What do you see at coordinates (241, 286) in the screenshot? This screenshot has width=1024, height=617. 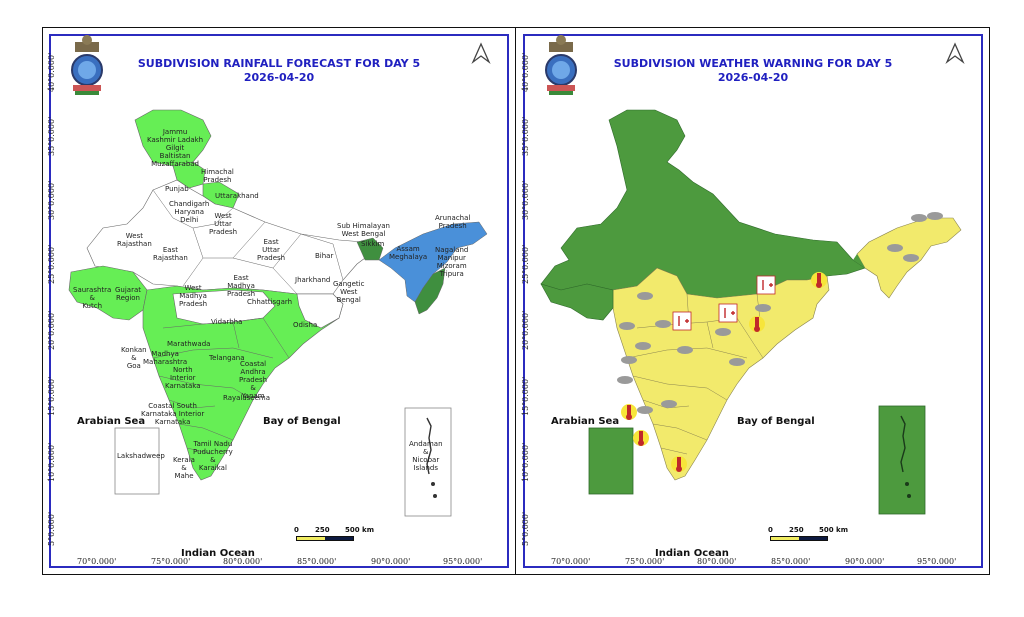 I see `label-east-mp: East Madhya Pradesh` at bounding box center [241, 286].